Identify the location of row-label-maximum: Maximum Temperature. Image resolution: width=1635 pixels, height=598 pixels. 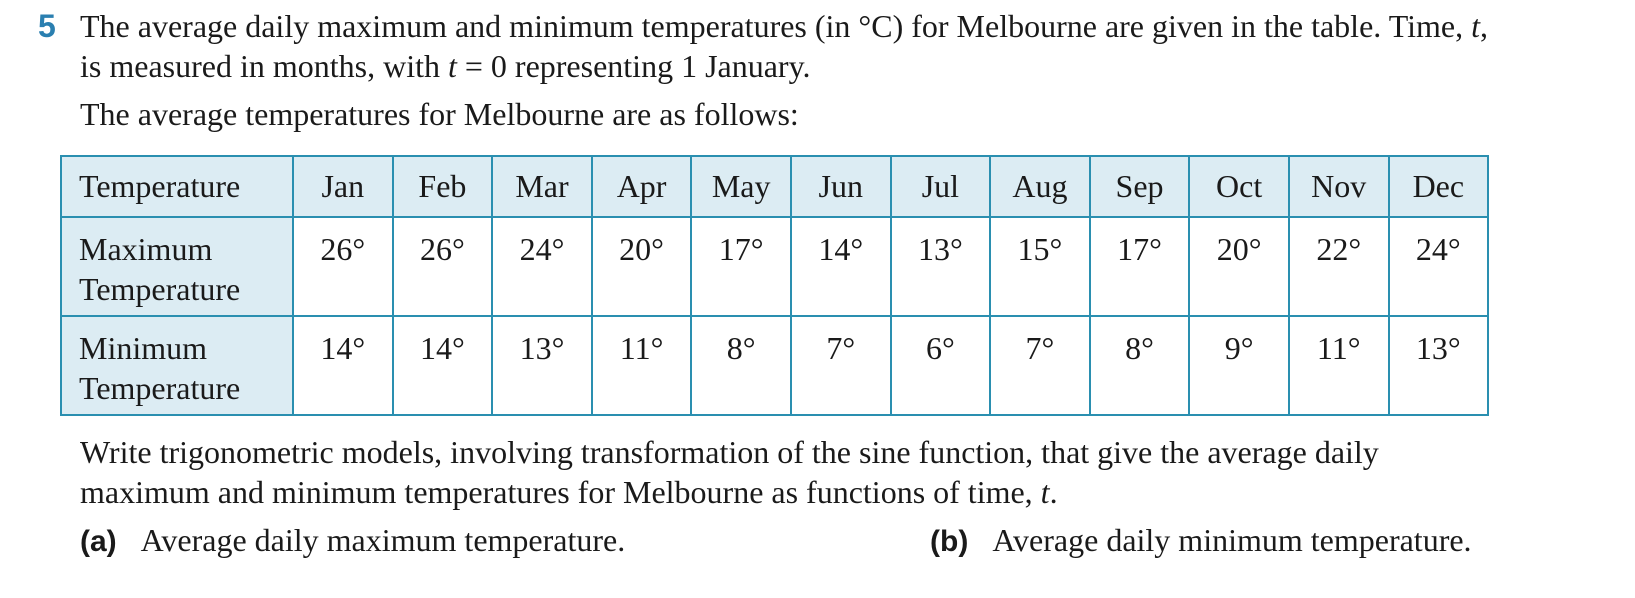
(177, 266).